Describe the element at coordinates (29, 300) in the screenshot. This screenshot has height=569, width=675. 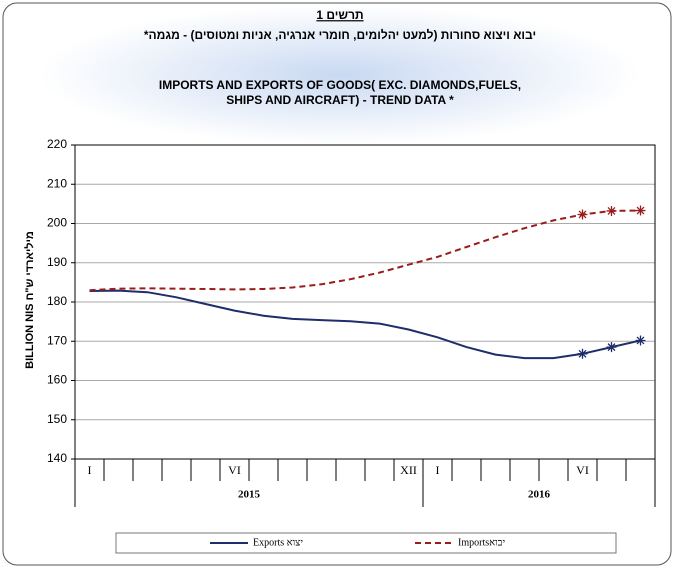
I see `y-axis-label: BILLION NIS מיליארדי ש"ח` at that location.